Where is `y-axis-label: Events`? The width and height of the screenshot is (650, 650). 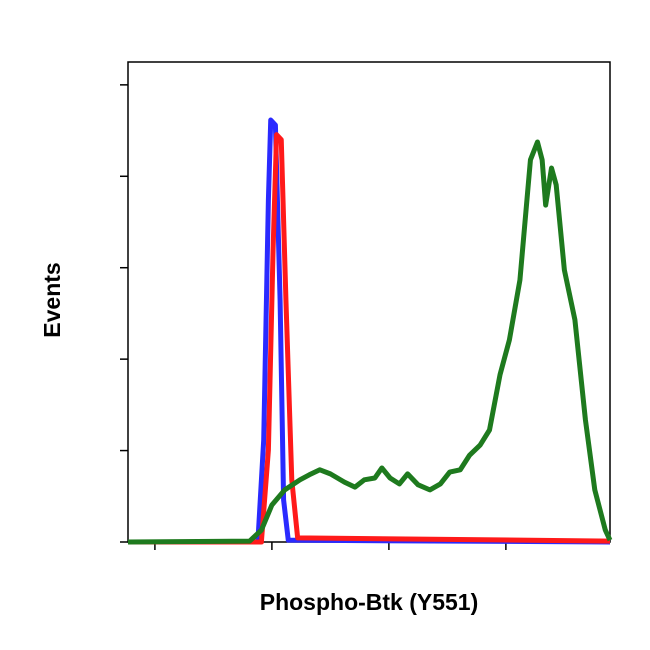
y-axis-label: Events is located at coordinates (52, 299).